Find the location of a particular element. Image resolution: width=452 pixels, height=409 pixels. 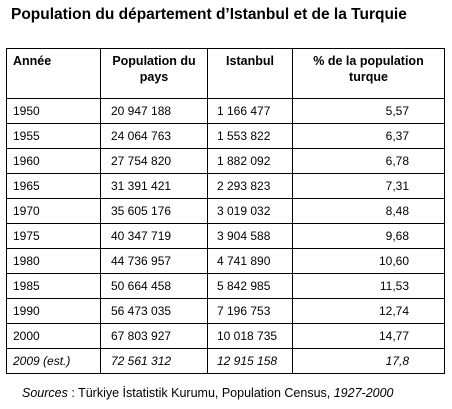

table-row: 2000 67 803 927 10 018 735 14,77 is located at coordinates (225, 336).